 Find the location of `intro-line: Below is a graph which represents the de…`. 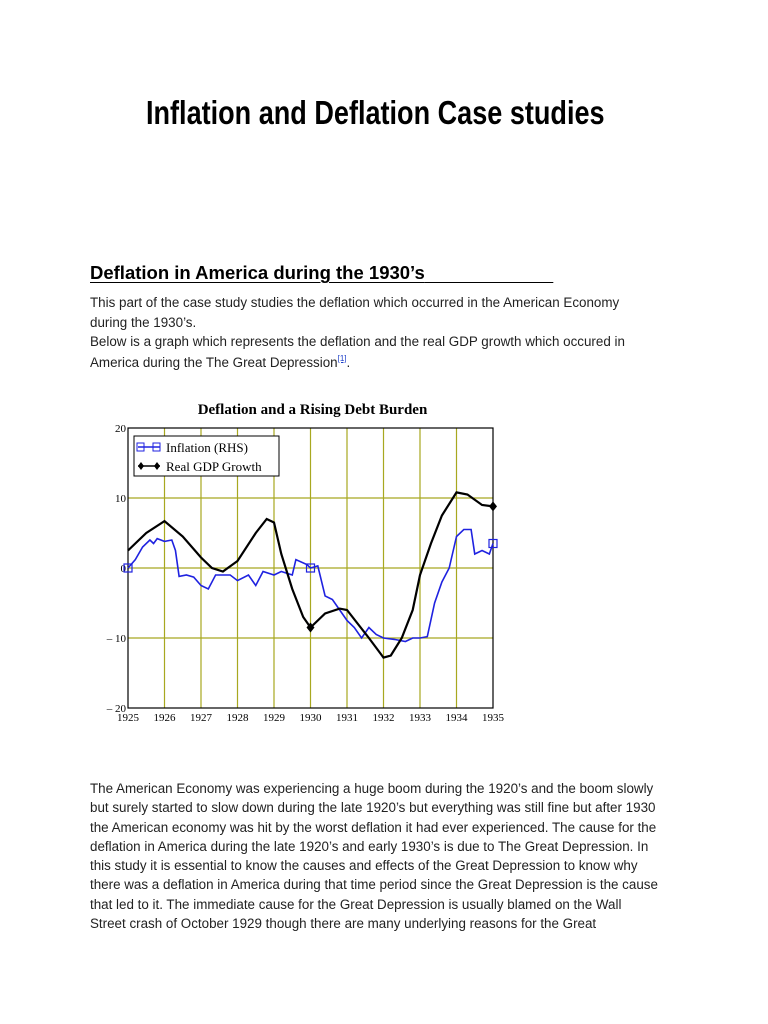

intro-line: Below is a graph which represents the de… is located at coordinates (357, 341).